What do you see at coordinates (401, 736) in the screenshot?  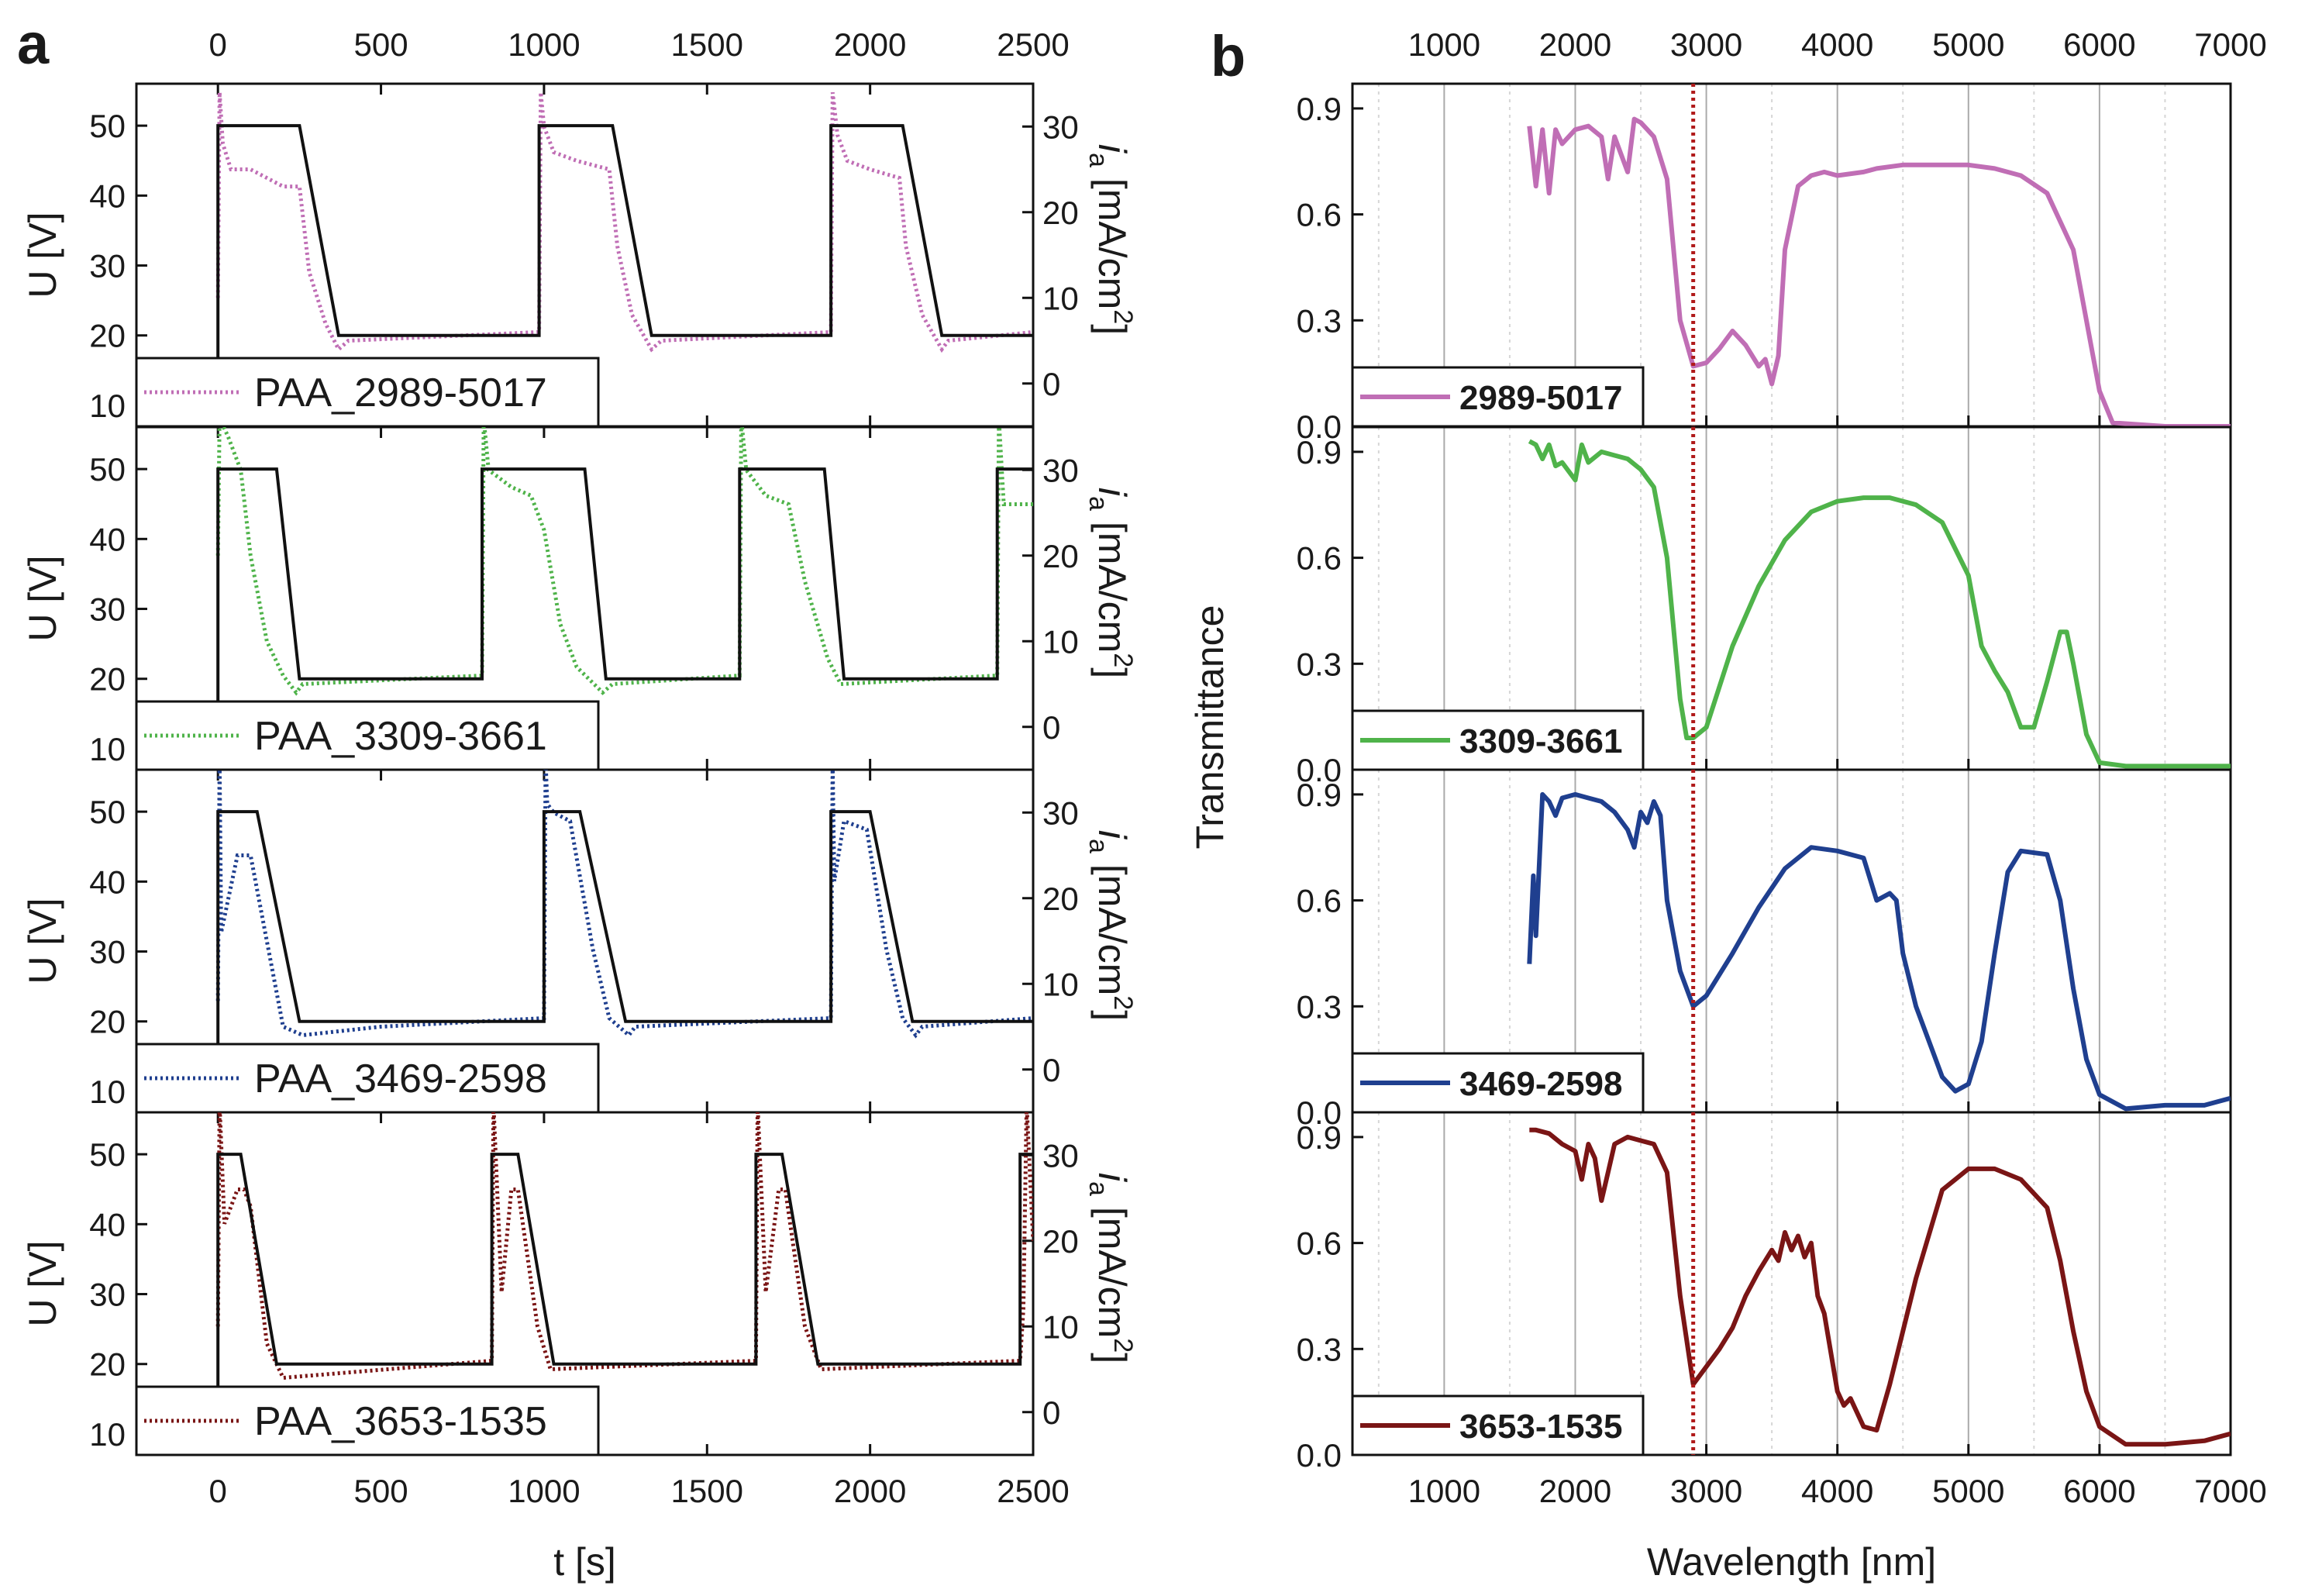 I see `legend-label: PAA_3309-3661` at bounding box center [401, 736].